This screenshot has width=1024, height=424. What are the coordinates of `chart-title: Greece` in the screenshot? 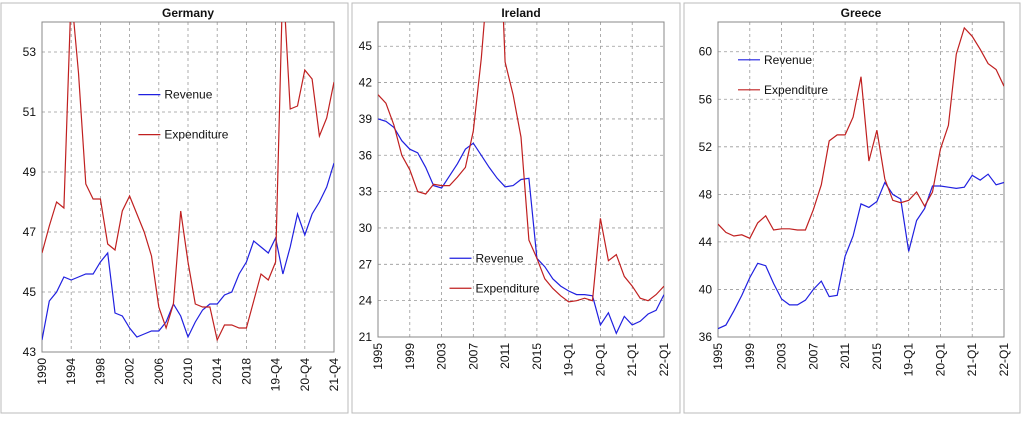 It's located at (861, 13).